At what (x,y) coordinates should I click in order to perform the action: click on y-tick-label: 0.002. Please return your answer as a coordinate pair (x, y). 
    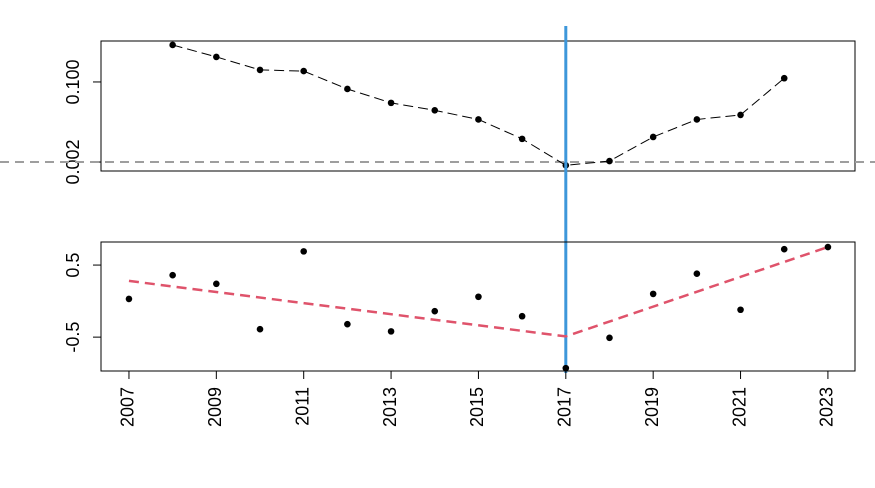
    Looking at the image, I should click on (73, 162).